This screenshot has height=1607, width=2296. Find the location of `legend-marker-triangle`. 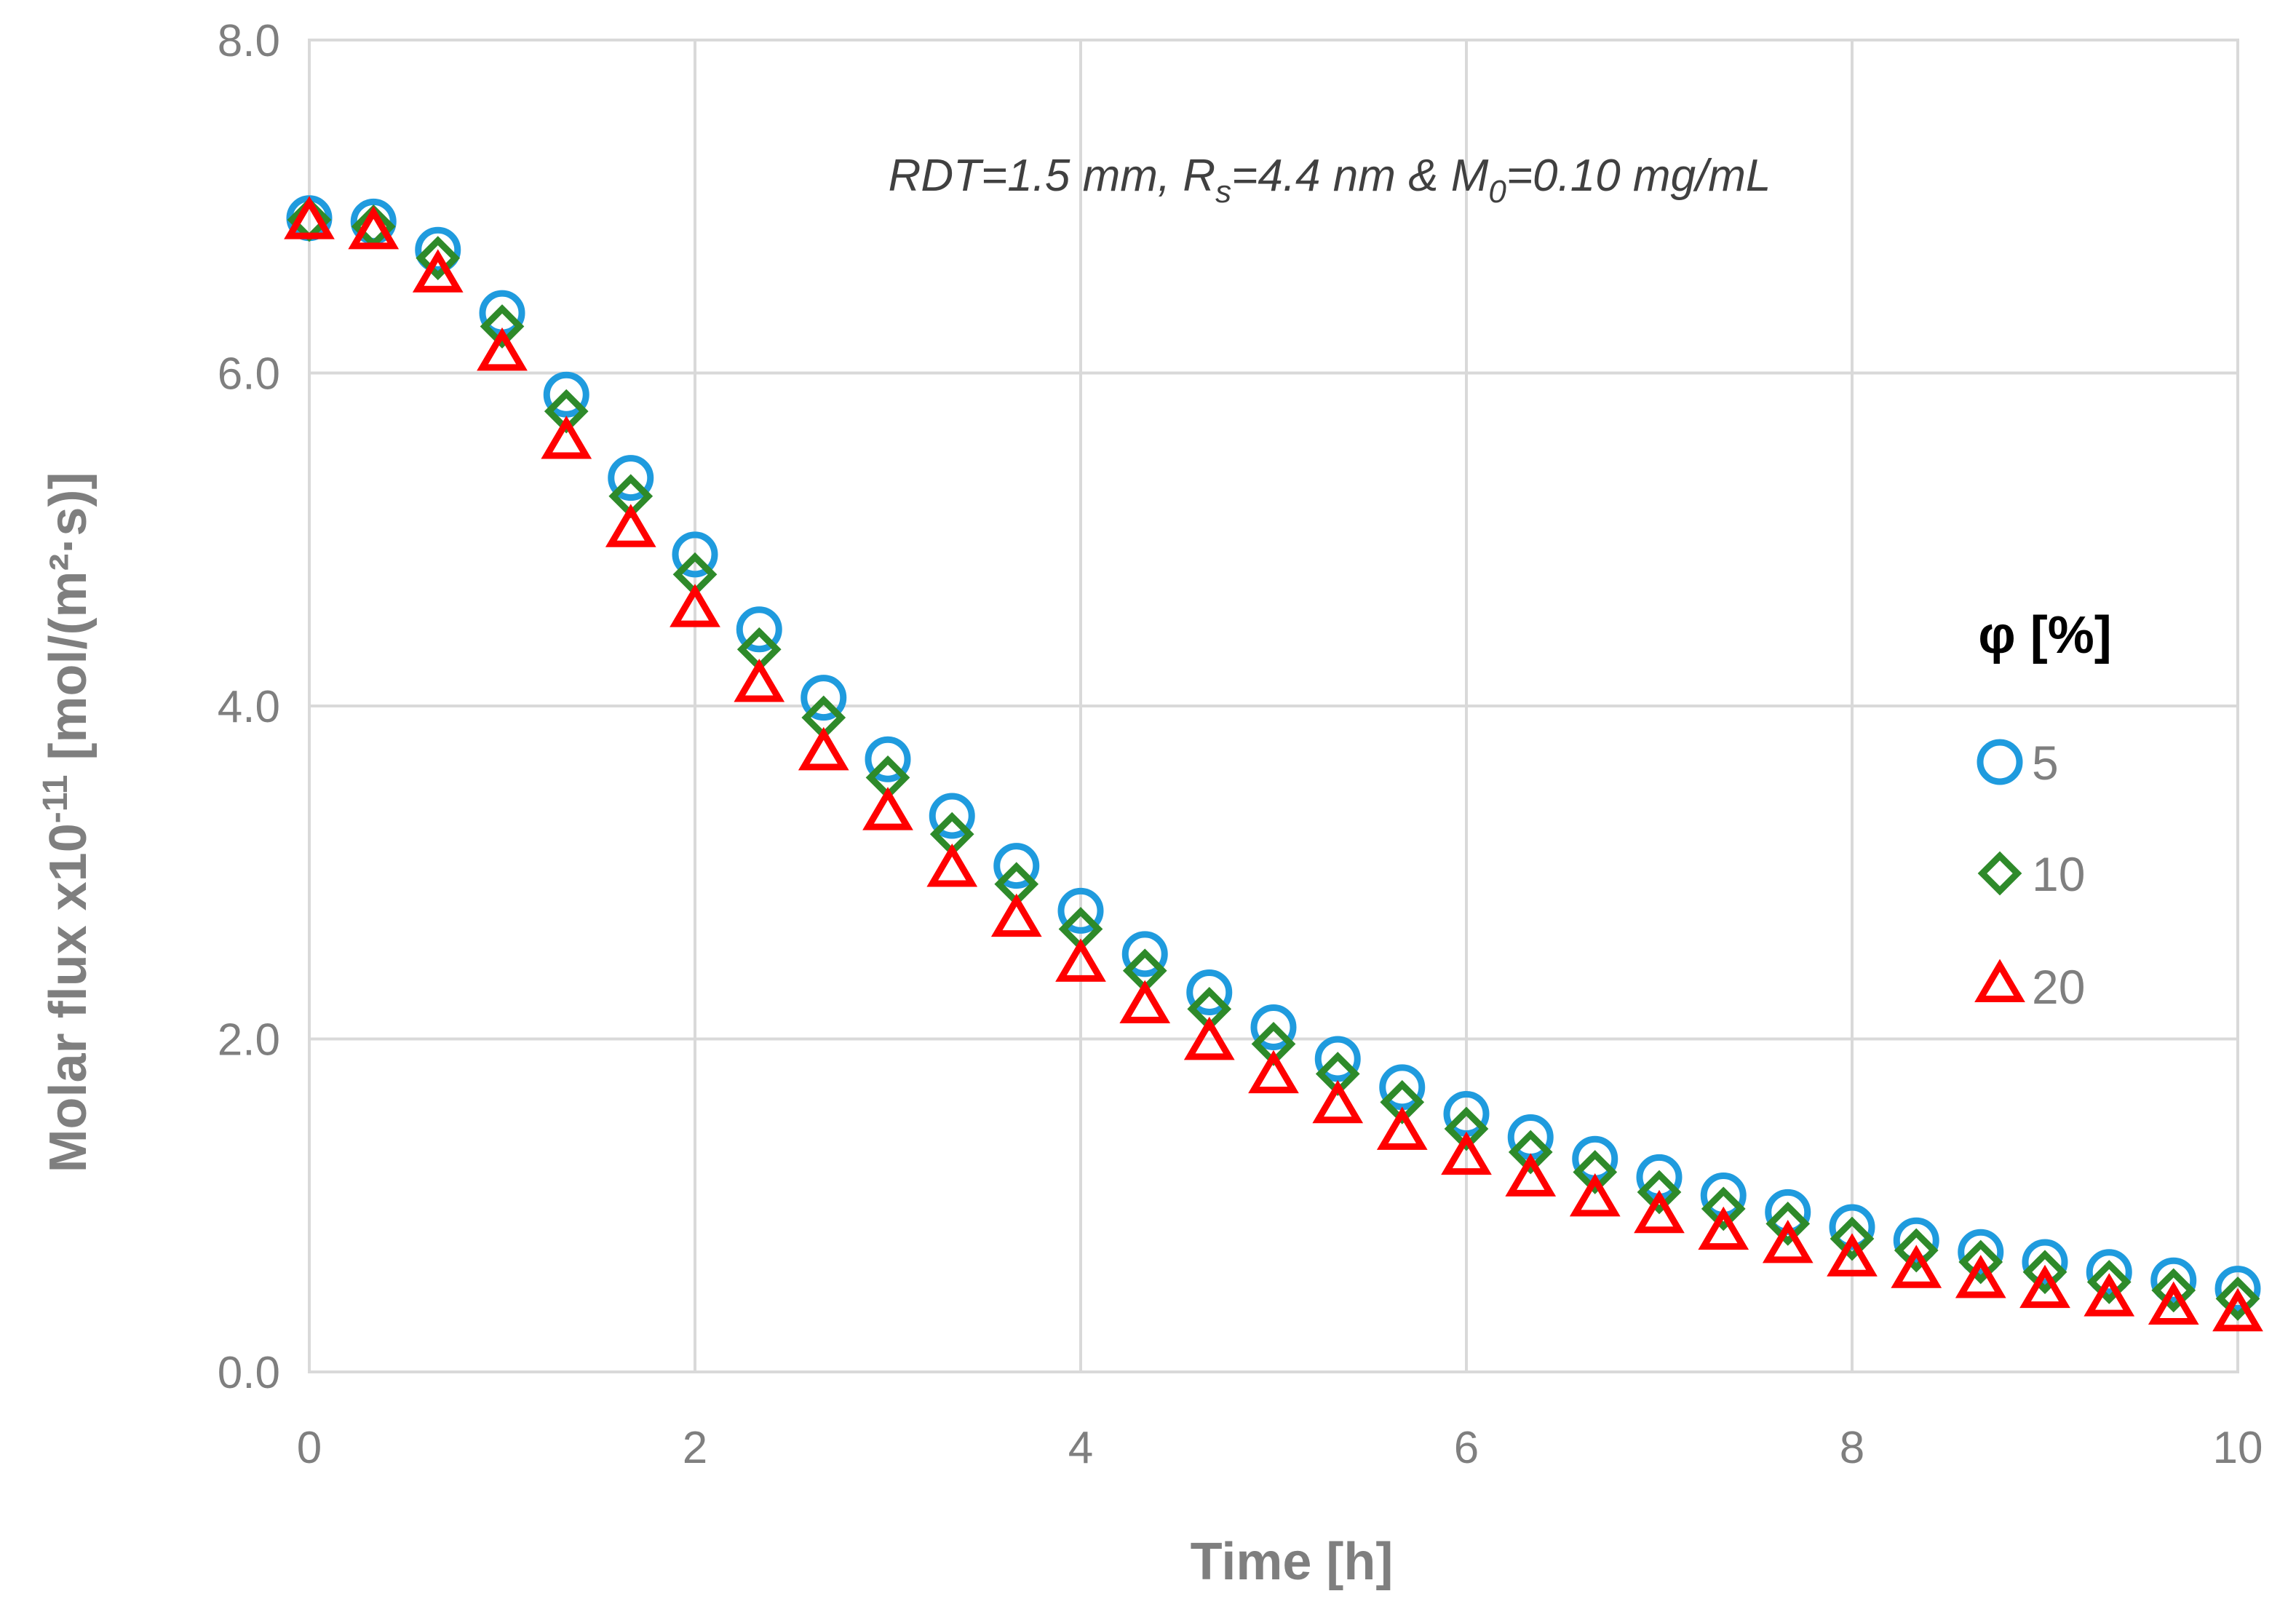

legend-marker-triangle is located at coordinates (1999, 981).